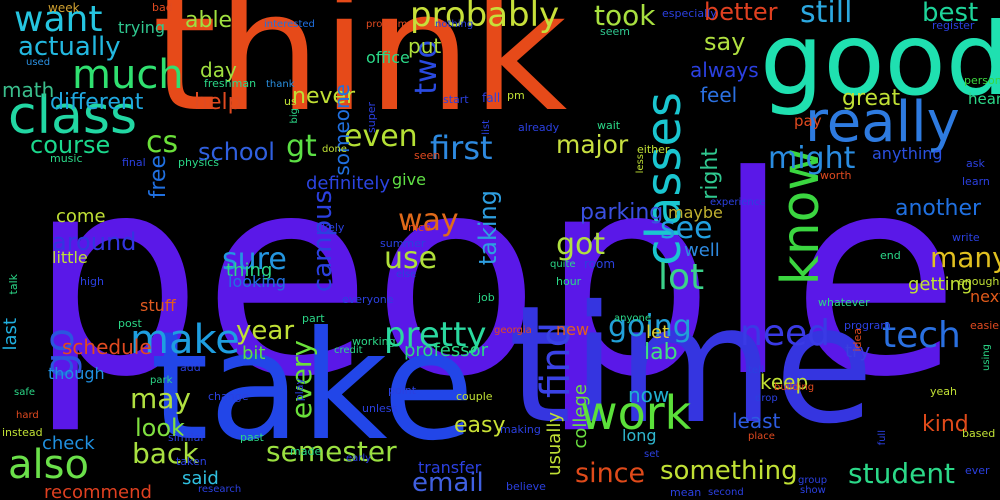 This screenshot has width=1000, height=500. What do you see at coordinates (409, 179) in the screenshot?
I see `word-give: give` at bounding box center [409, 179].